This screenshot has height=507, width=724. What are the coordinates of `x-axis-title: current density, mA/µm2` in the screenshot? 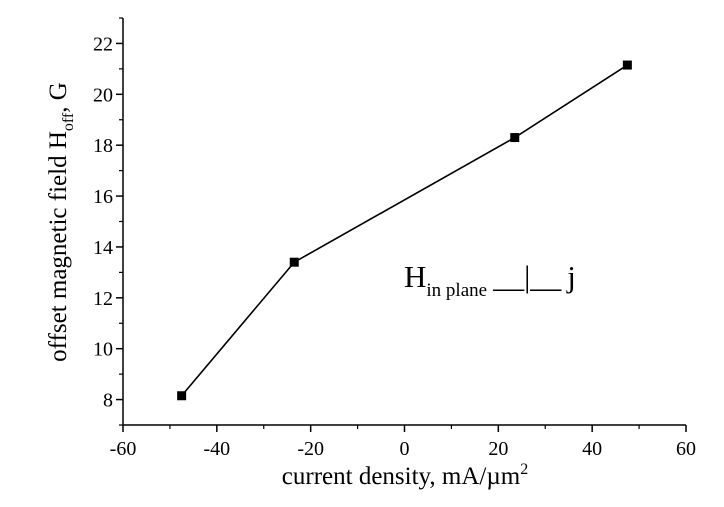 It's located at (405, 475).